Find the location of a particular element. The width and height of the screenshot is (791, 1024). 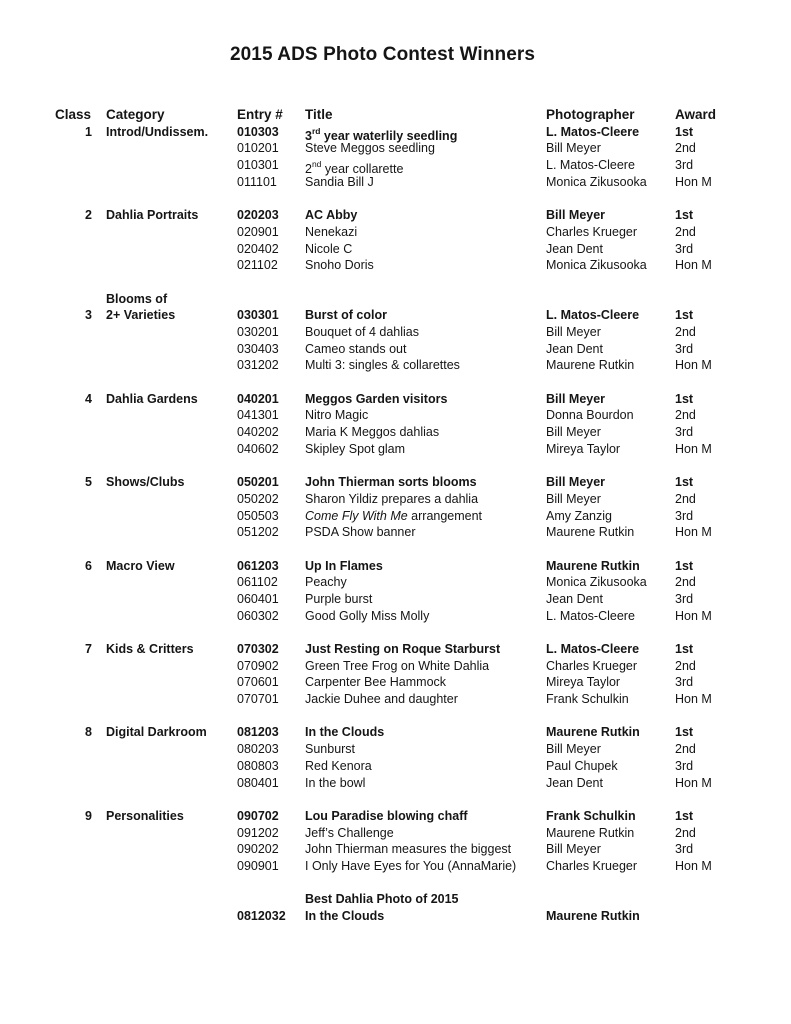

title-text: Carpenter Bee Hammock is located at coordinates (376, 682).